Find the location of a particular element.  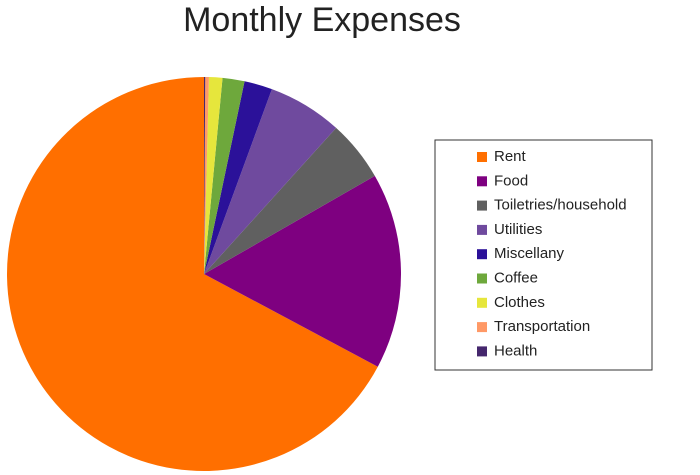

legend-label: Transportation is located at coordinates (542, 326).